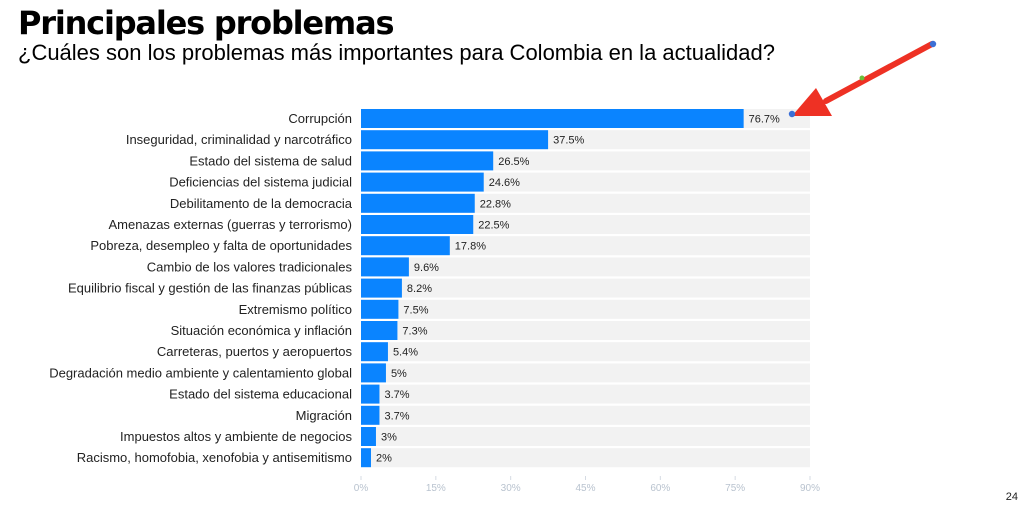 This screenshot has height=513, width=1024. I want to click on value-label: 22.5%, so click(493, 226).